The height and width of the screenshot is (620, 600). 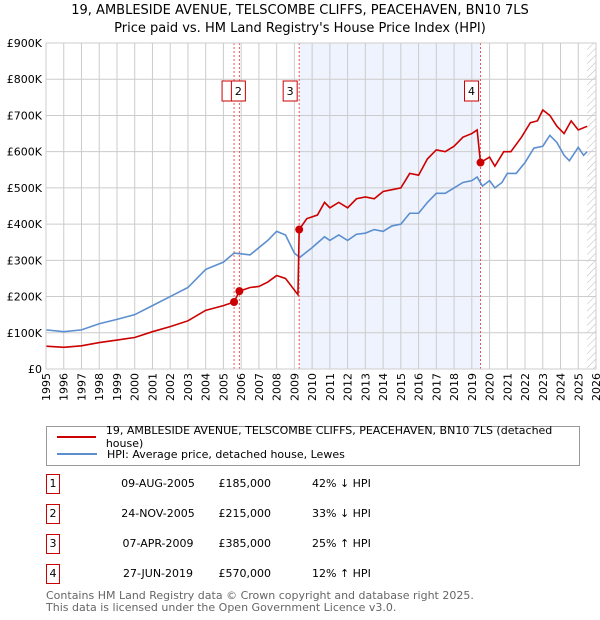 What do you see at coordinates (25, 43) in the screenshot?
I see `y-tick-label: £900K` at bounding box center [25, 43].